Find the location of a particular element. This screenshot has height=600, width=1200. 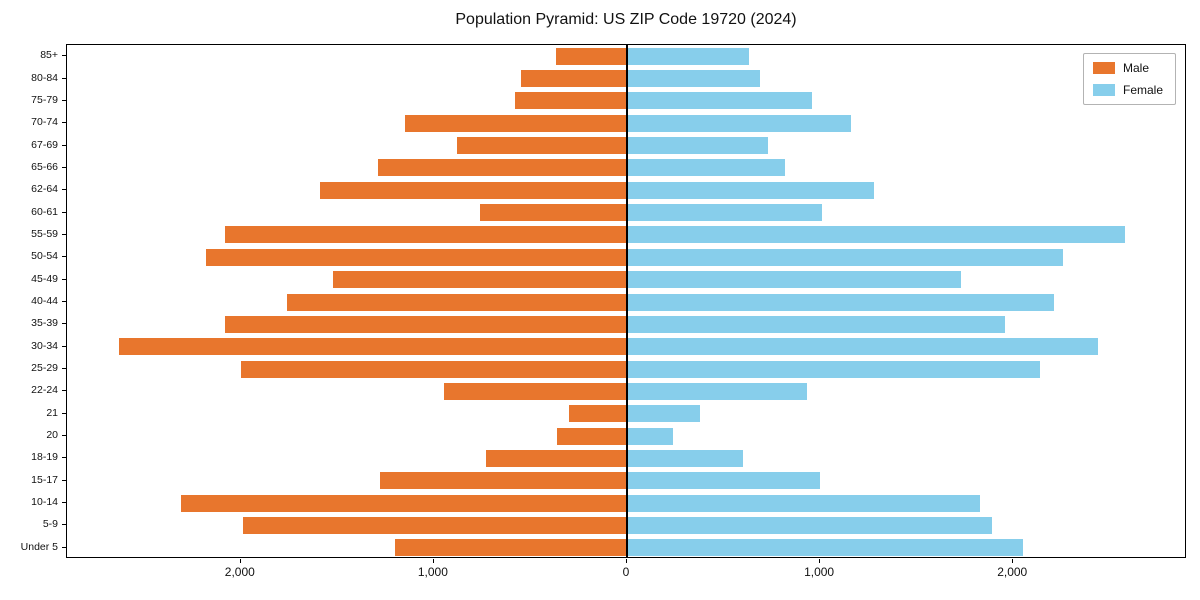

y-axis-label: 70-74 is located at coordinates (44, 122).